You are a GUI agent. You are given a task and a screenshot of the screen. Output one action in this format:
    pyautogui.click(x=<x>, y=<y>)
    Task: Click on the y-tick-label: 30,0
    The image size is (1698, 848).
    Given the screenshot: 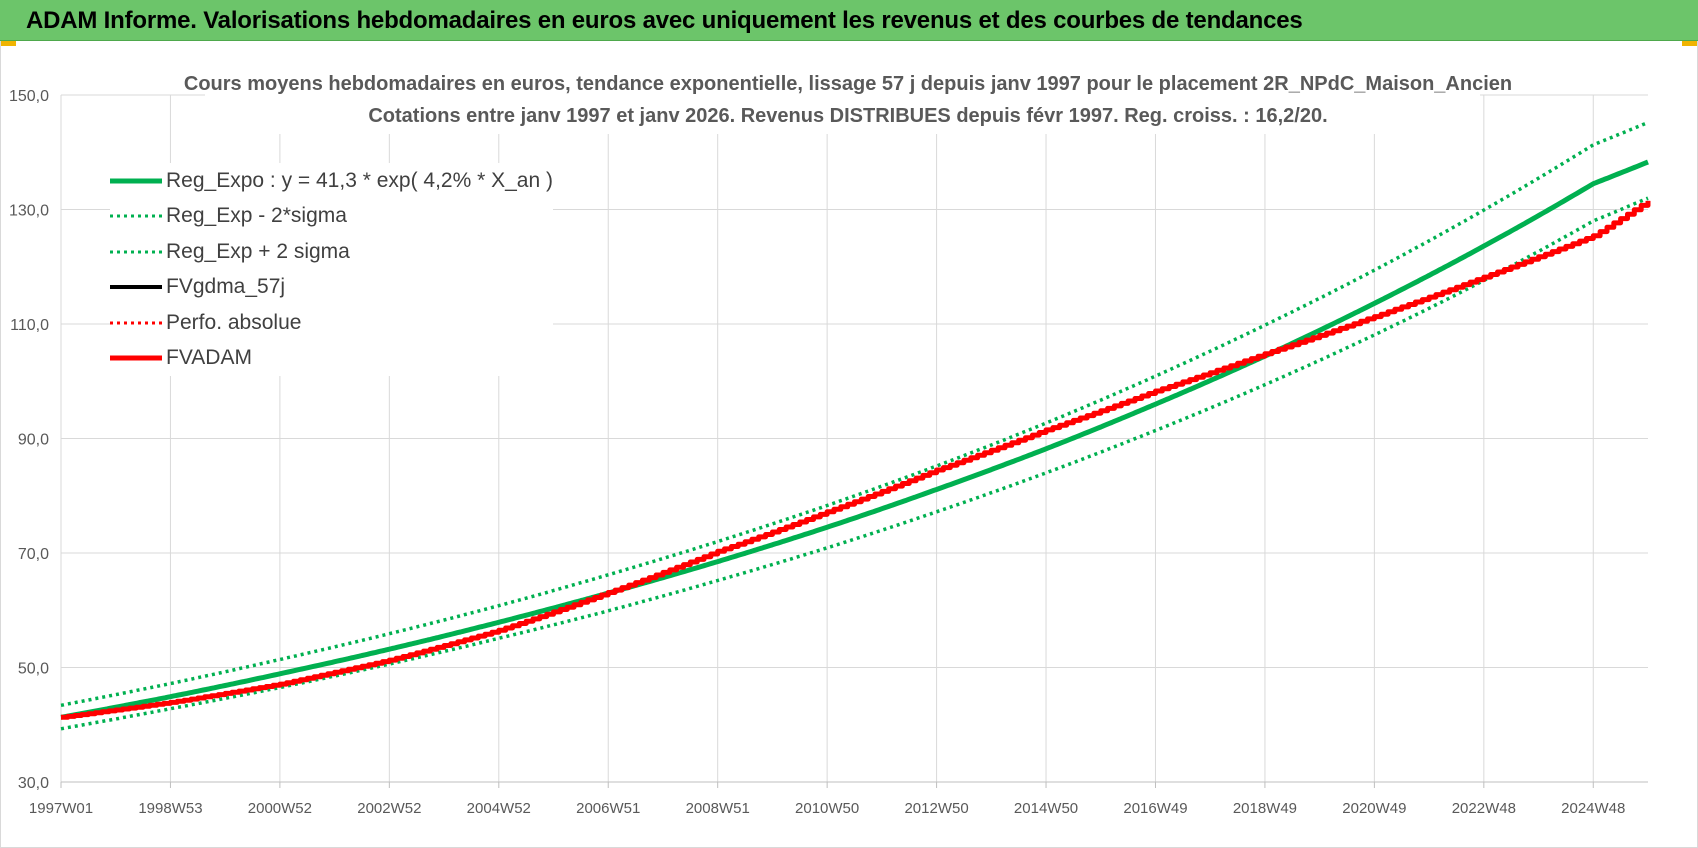 What is the action you would take?
    pyautogui.click(x=33, y=783)
    